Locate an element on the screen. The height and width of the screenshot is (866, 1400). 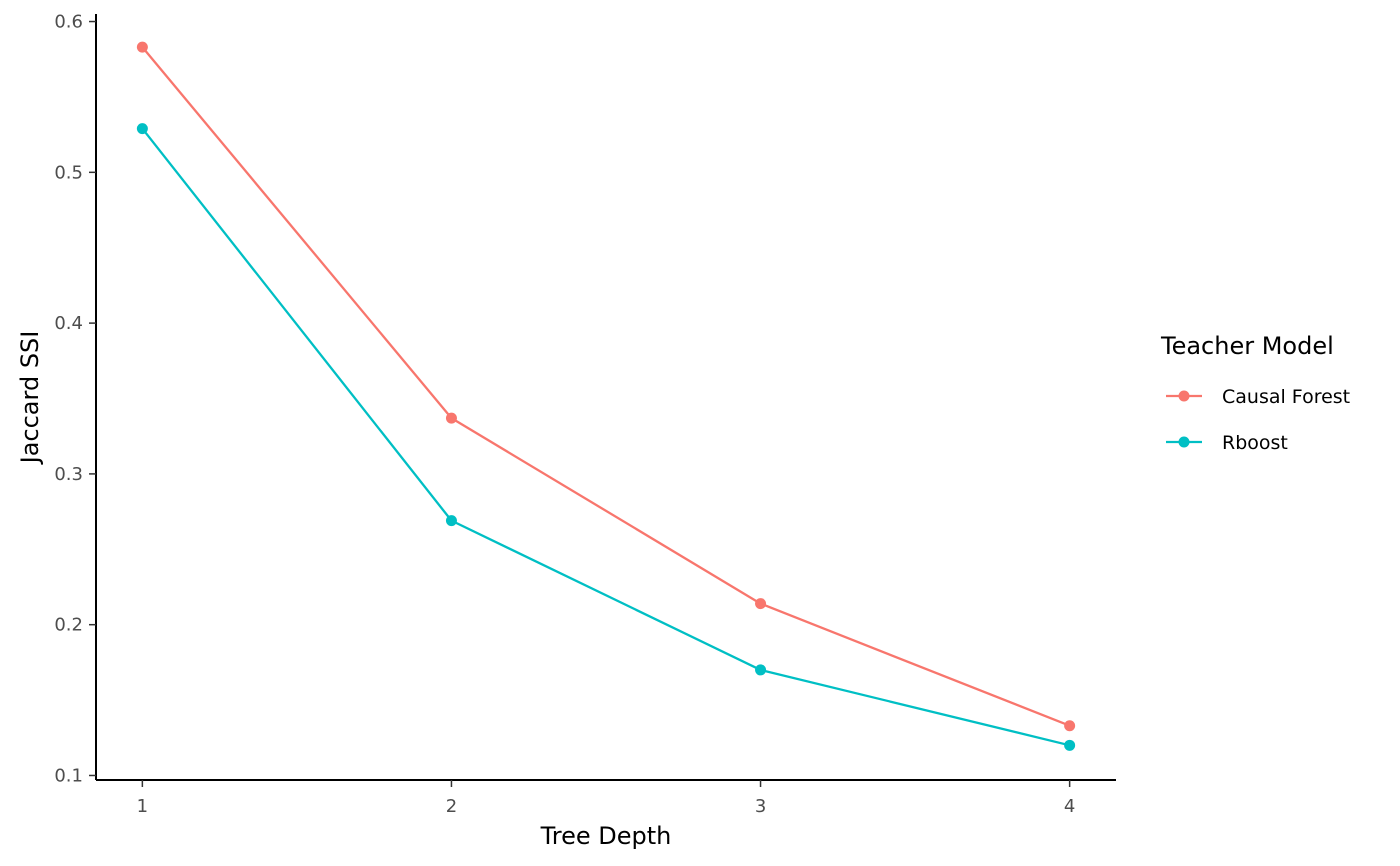
legend-items: Causal Forest Rboost is located at coordinates (1258, 420).